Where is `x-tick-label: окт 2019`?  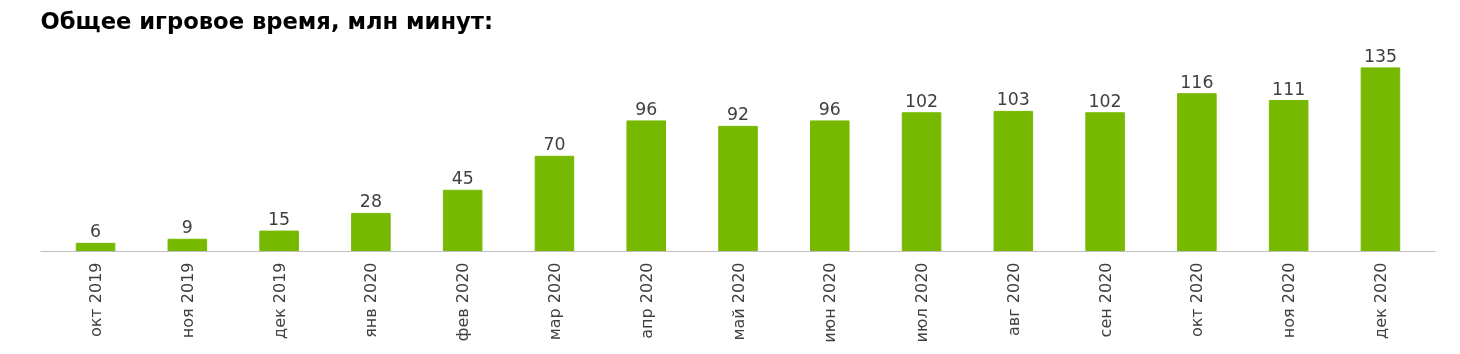 x-tick-label: окт 2019 is located at coordinates (96, 300).